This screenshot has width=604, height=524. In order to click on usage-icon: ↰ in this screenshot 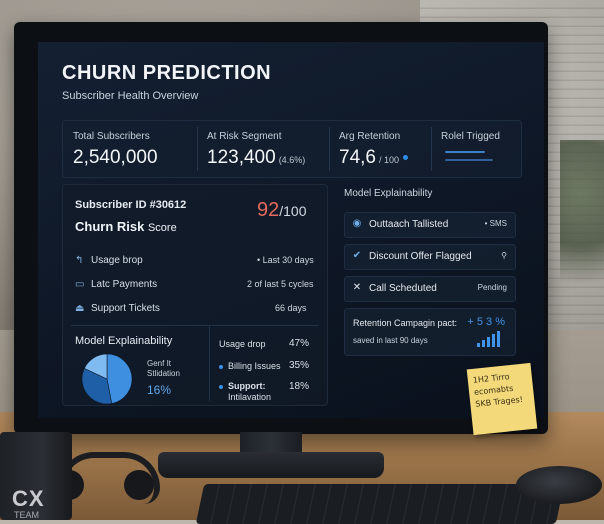, I will do `click(79, 260)`.